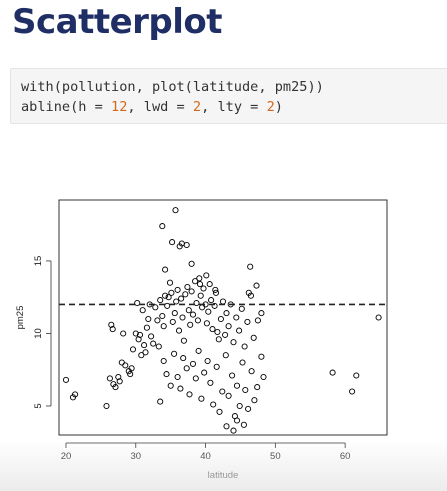 The width and height of the screenshot is (447, 491). I want to click on x-axis-label: latitude, so click(223, 475).